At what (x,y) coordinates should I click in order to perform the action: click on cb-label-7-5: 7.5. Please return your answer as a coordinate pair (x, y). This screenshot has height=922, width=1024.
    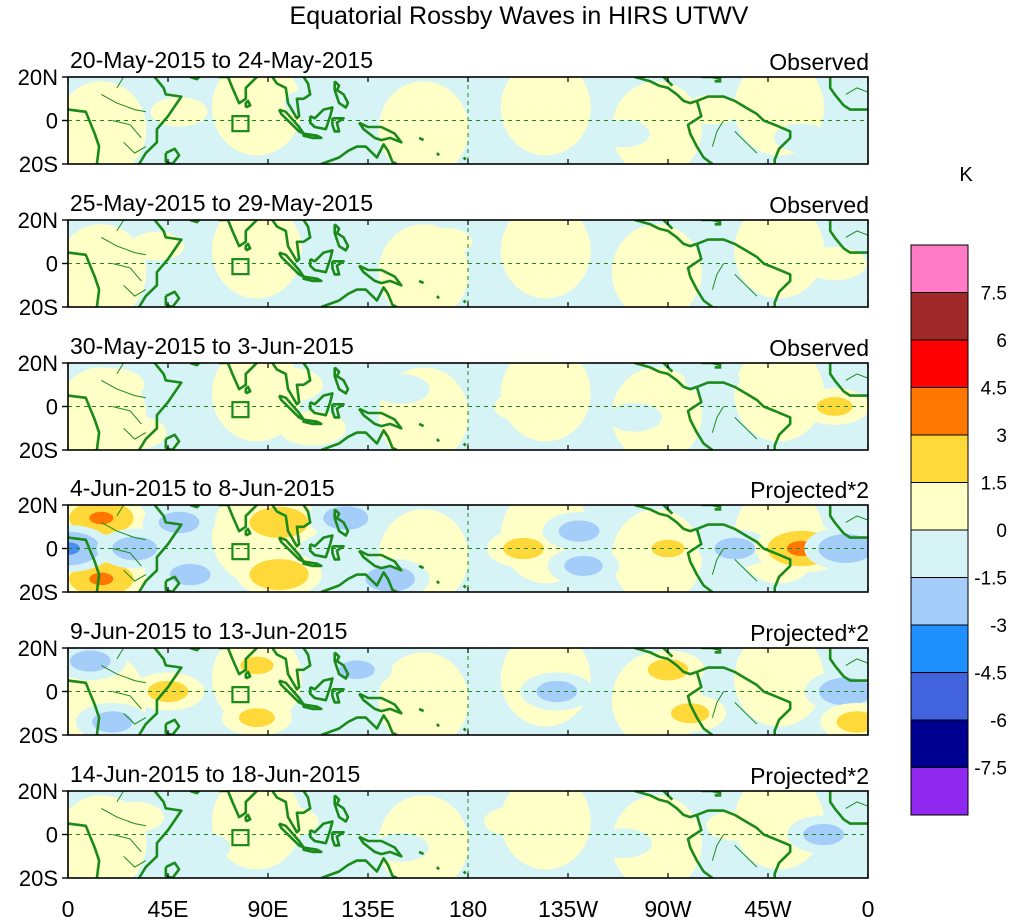
    Looking at the image, I should click on (994, 294).